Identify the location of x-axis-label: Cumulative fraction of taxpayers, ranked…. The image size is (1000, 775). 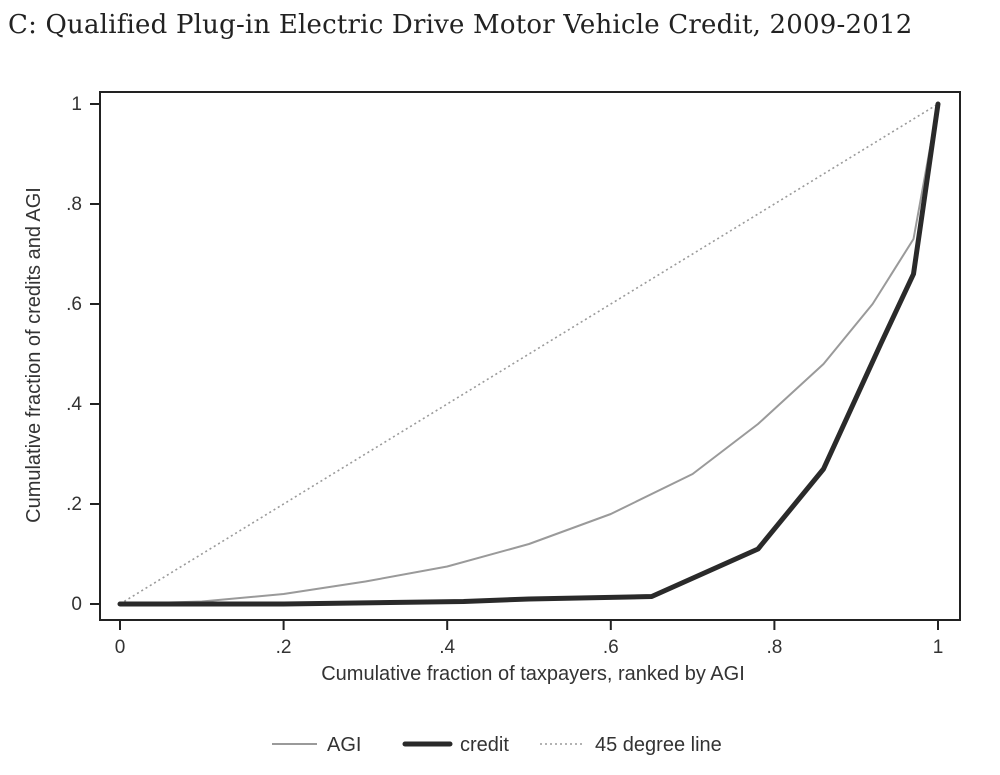
(533, 674).